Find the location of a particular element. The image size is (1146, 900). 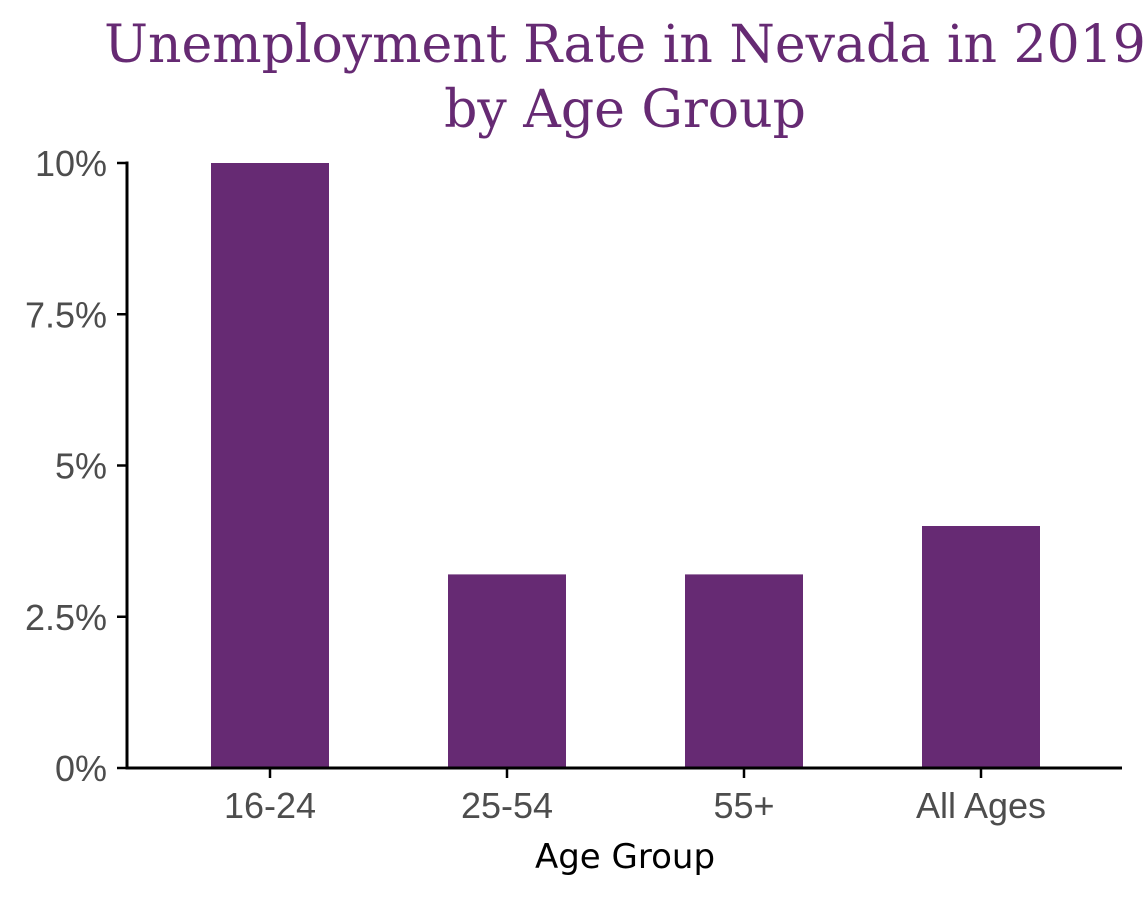

chart-title-line-1: Unemployment Rate in Nevada in 2019 is located at coordinates (625, 45).